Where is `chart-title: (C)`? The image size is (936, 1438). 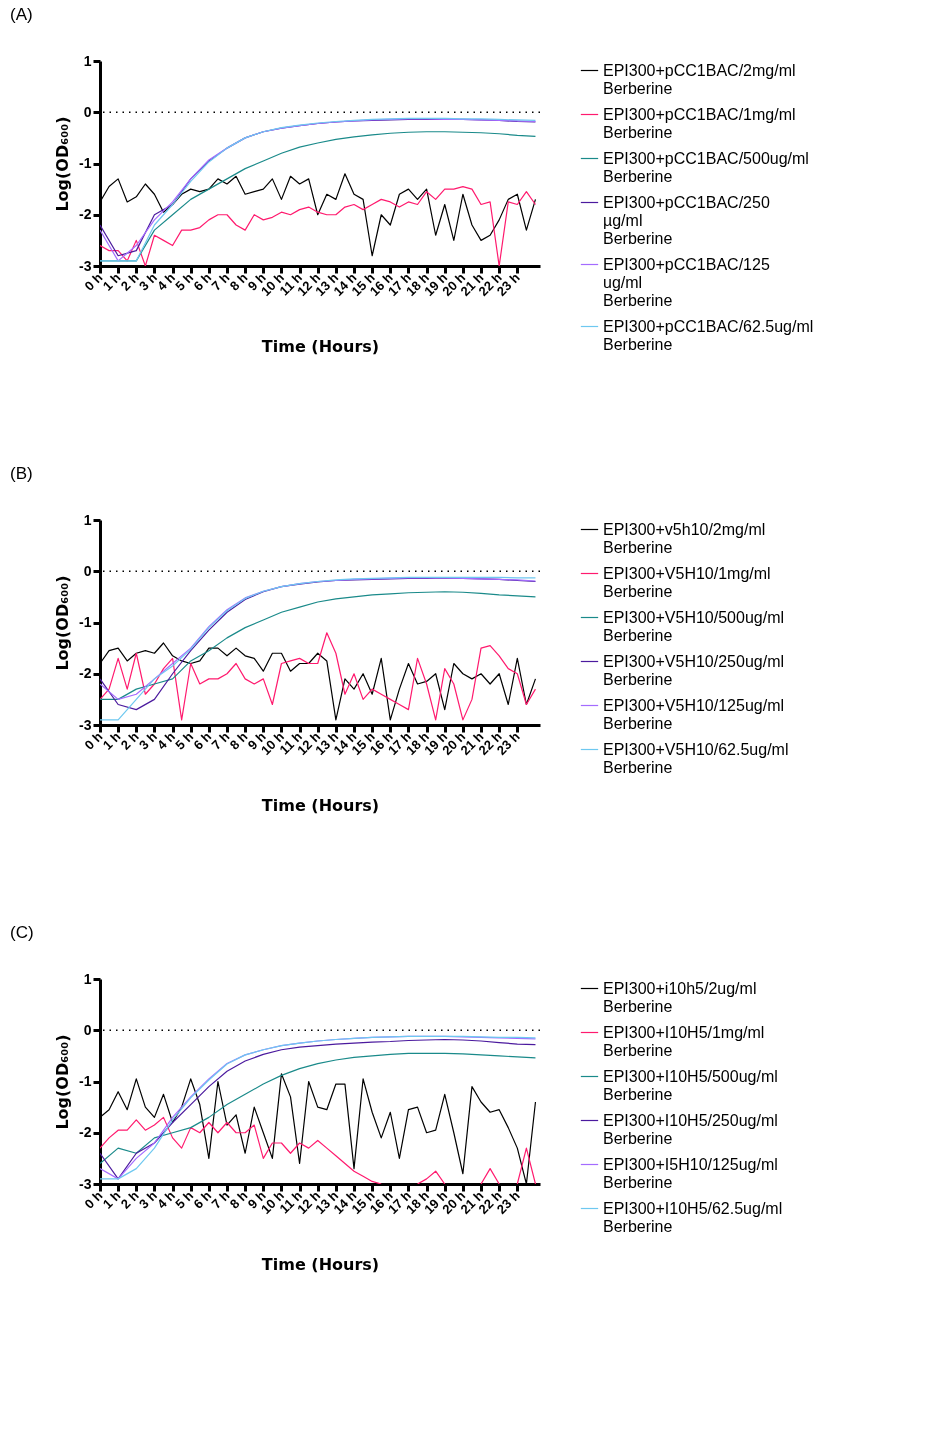 chart-title: (C) is located at coordinates (22, 932).